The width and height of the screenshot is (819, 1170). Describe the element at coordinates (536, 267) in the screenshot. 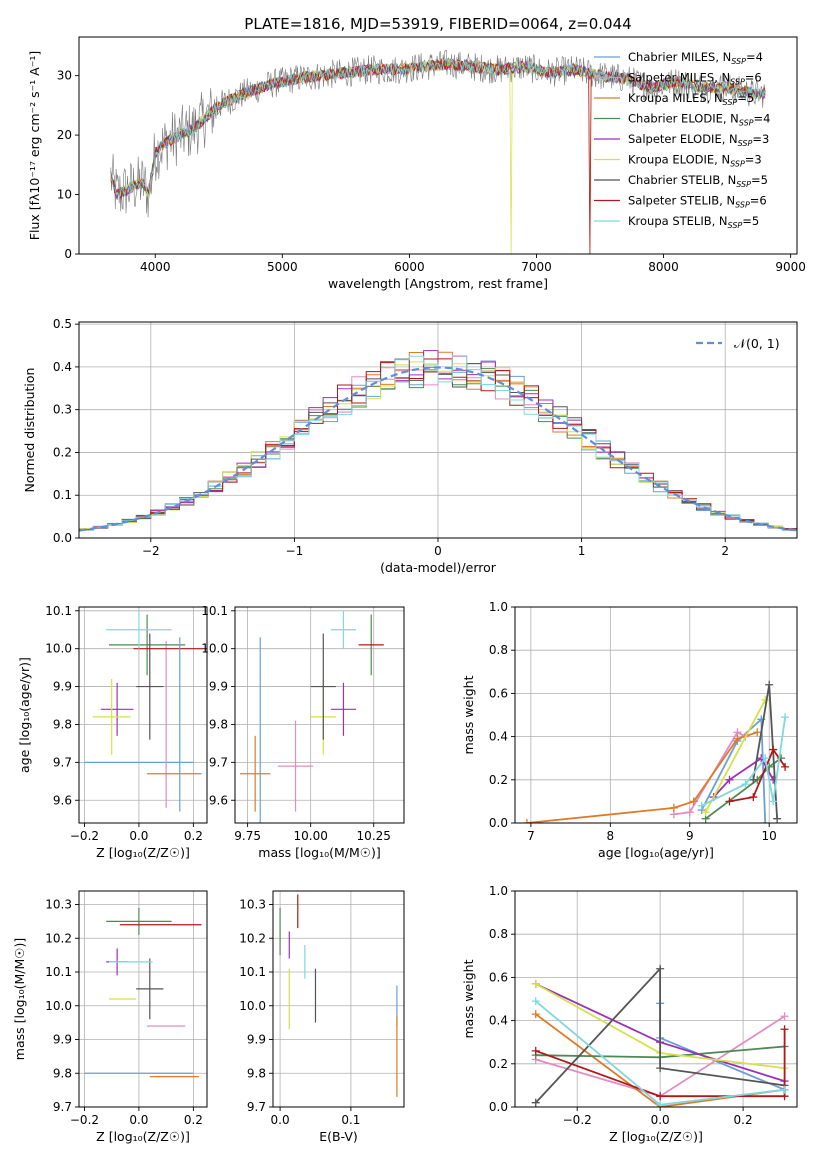

I see `xtick-label-3: 7000` at that location.